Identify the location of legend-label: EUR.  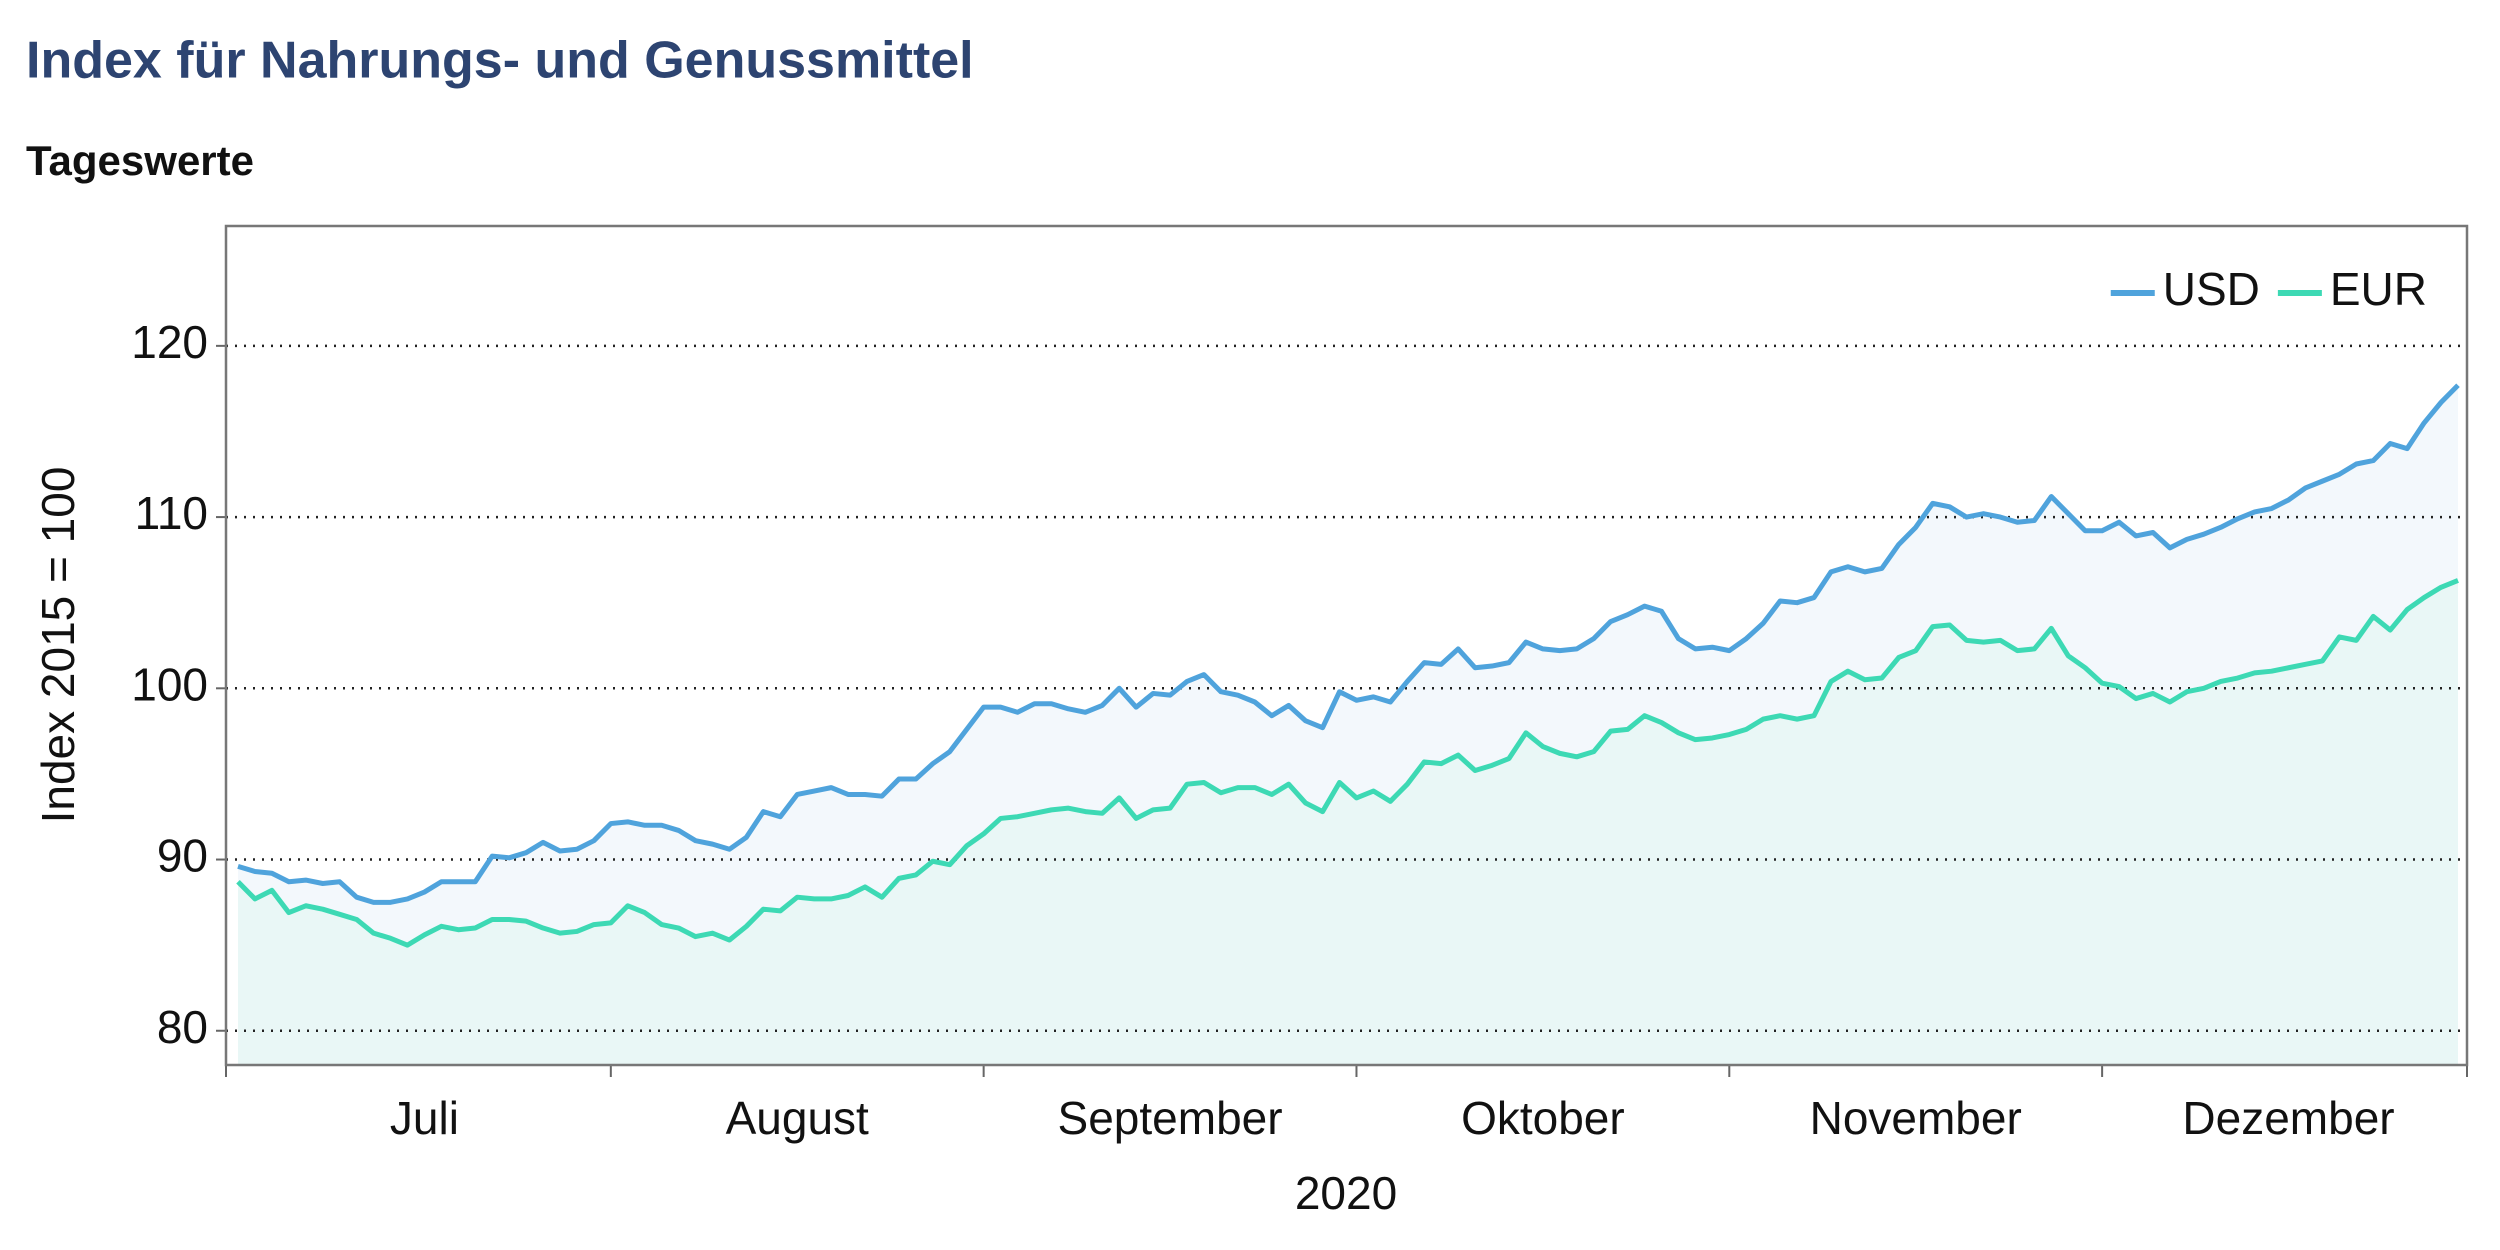
(2378, 289).